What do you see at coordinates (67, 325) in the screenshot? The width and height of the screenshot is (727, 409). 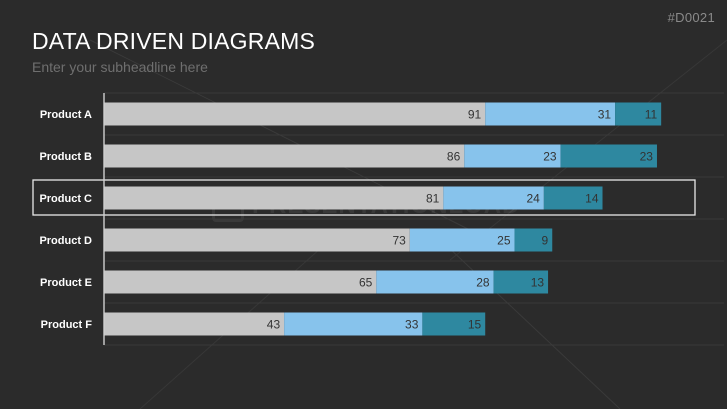 I see `category-label: Product F` at bounding box center [67, 325].